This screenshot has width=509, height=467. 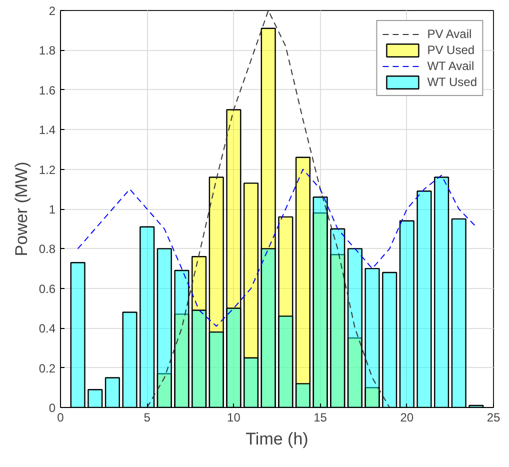 I want to click on x-tick-label: 25, so click(x=493, y=417).